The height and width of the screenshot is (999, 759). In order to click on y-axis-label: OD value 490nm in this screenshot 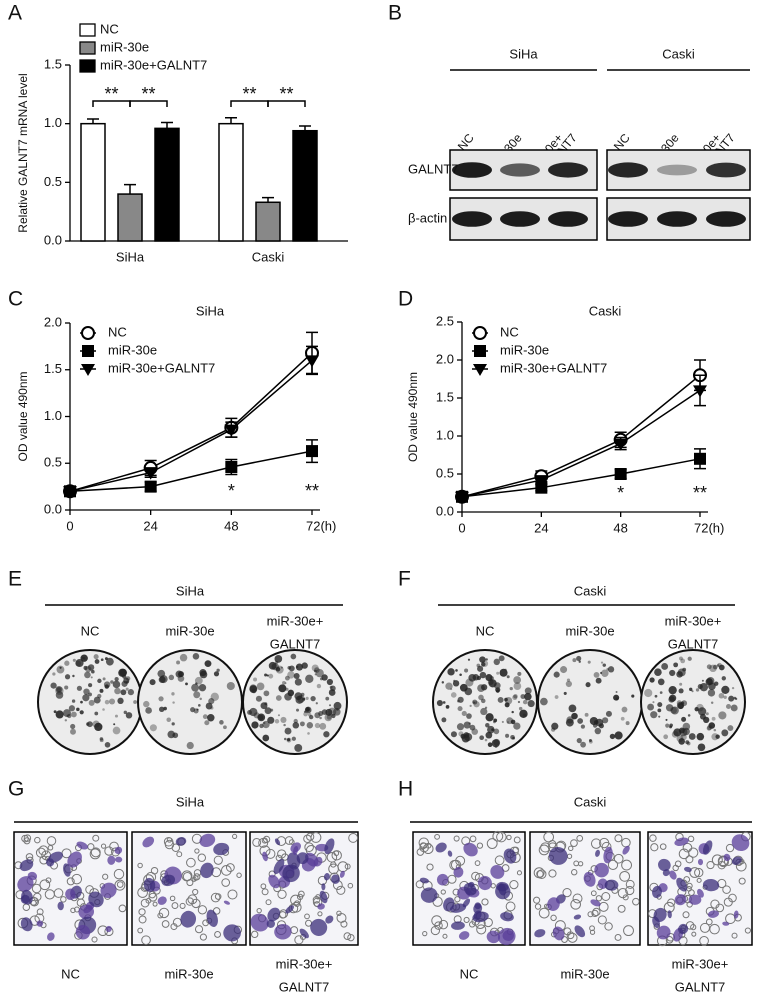, I will do `click(413, 417)`.